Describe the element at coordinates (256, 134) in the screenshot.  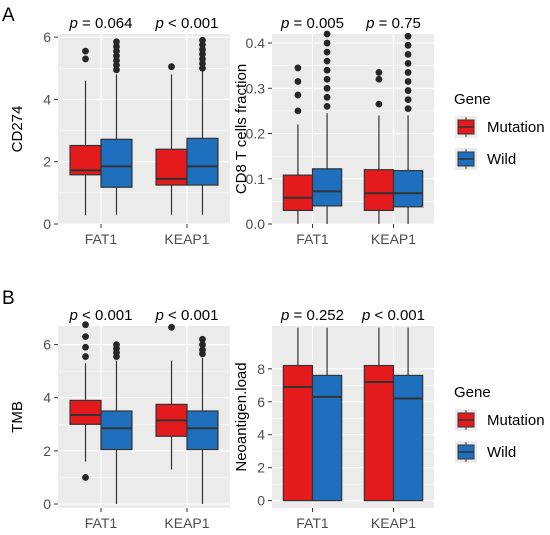
I see `y-tick-label: 0.2` at that location.